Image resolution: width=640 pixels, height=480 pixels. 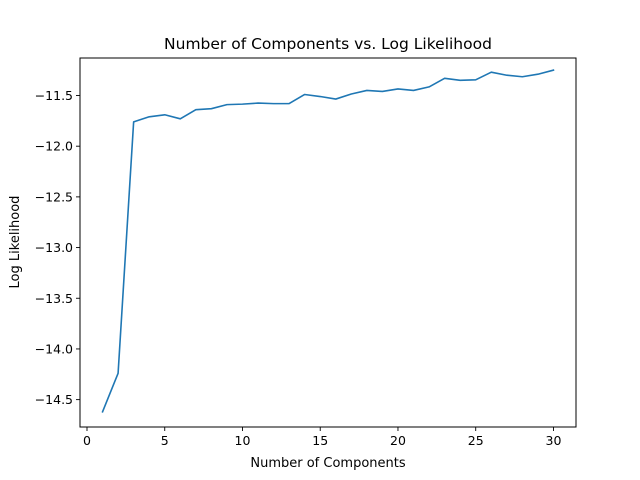 I want to click on x-tick-label: 25, so click(x=476, y=440).